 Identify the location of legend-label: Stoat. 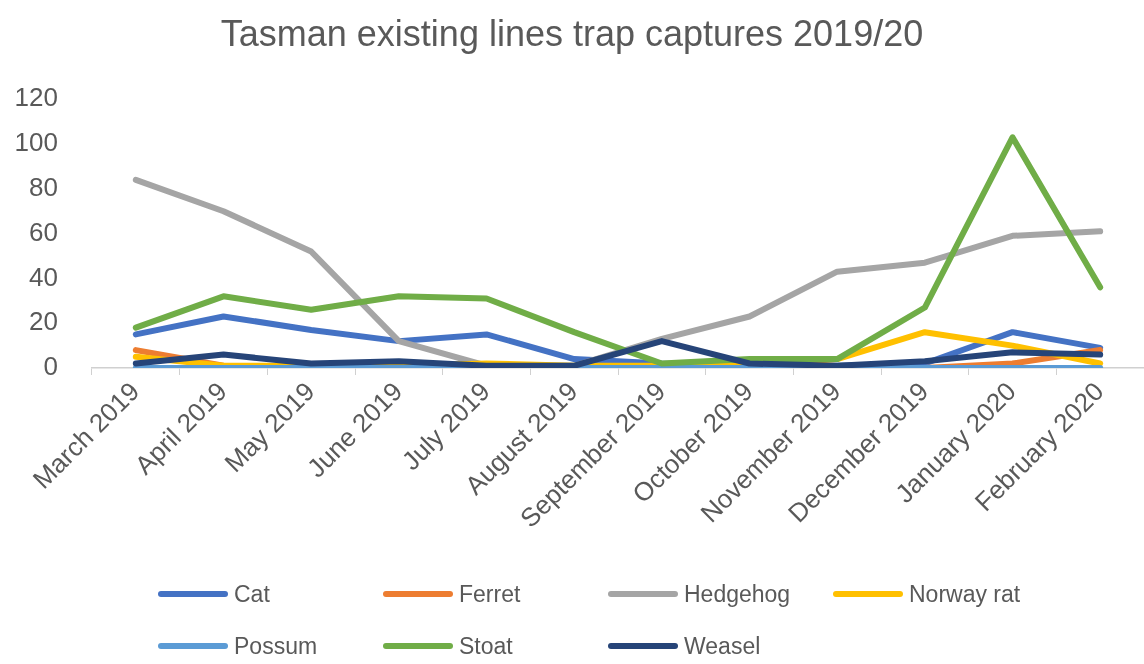
(486, 646).